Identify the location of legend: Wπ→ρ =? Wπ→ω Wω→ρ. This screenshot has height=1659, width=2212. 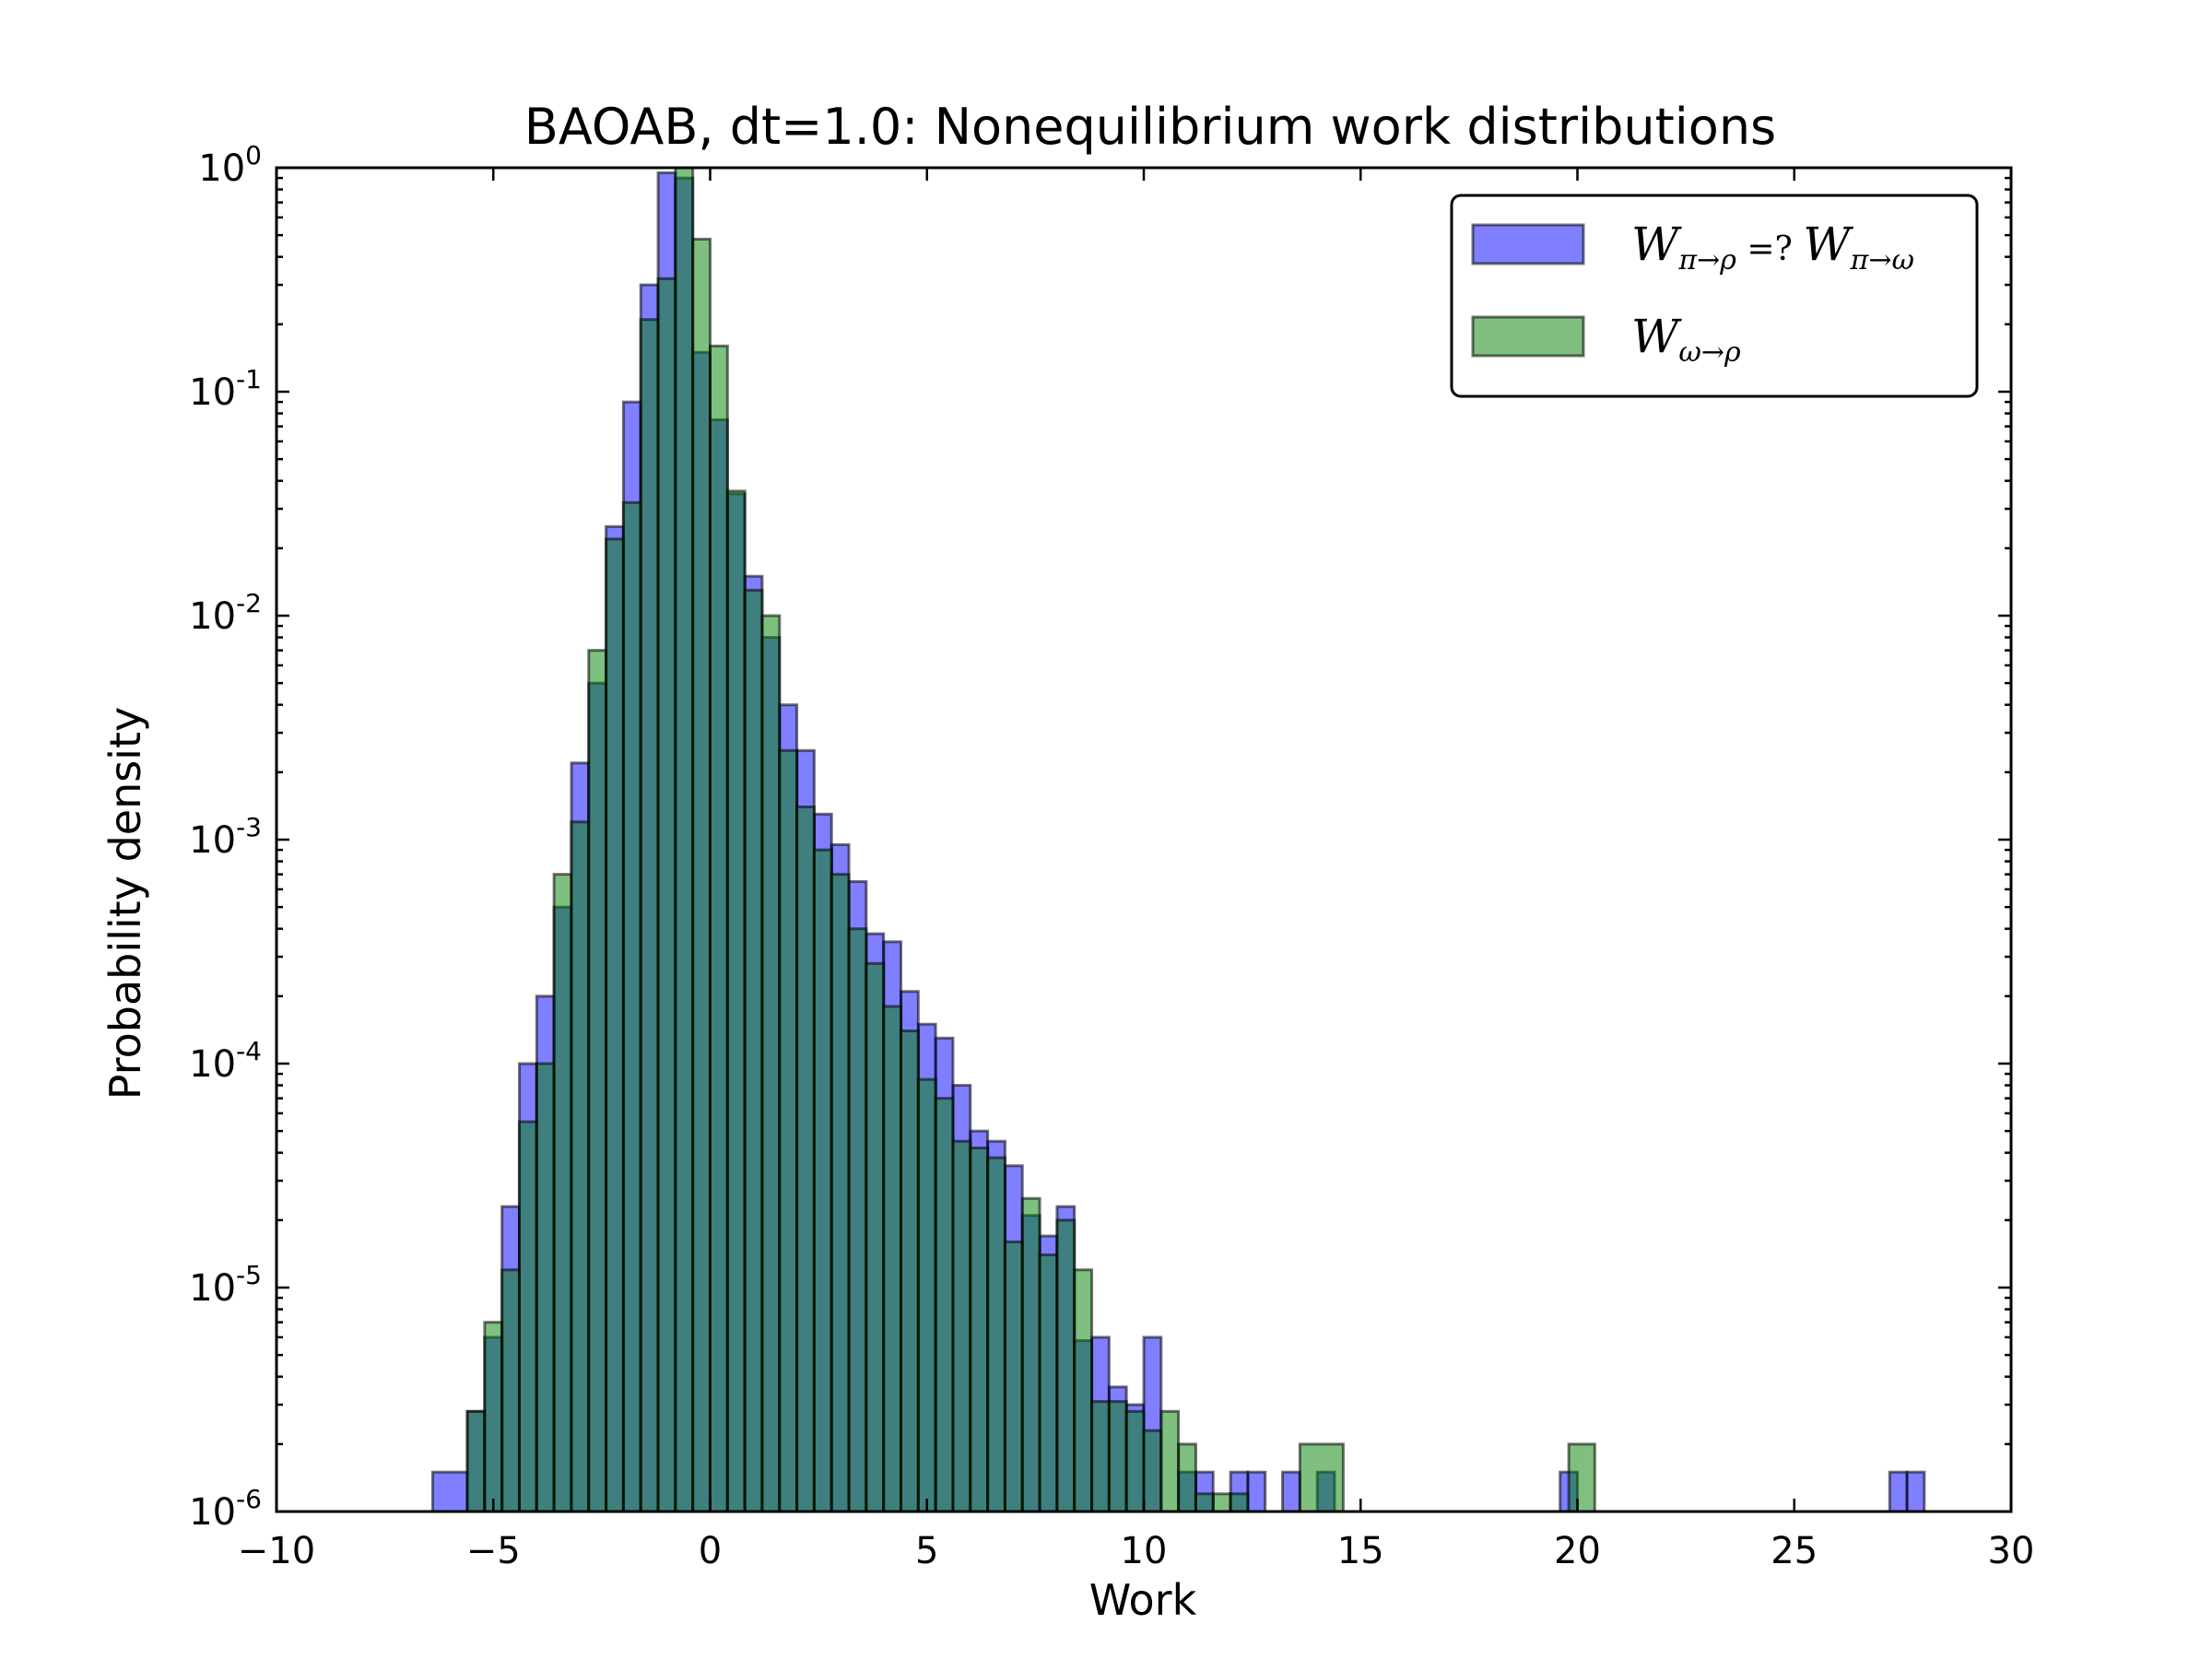
(1714, 296).